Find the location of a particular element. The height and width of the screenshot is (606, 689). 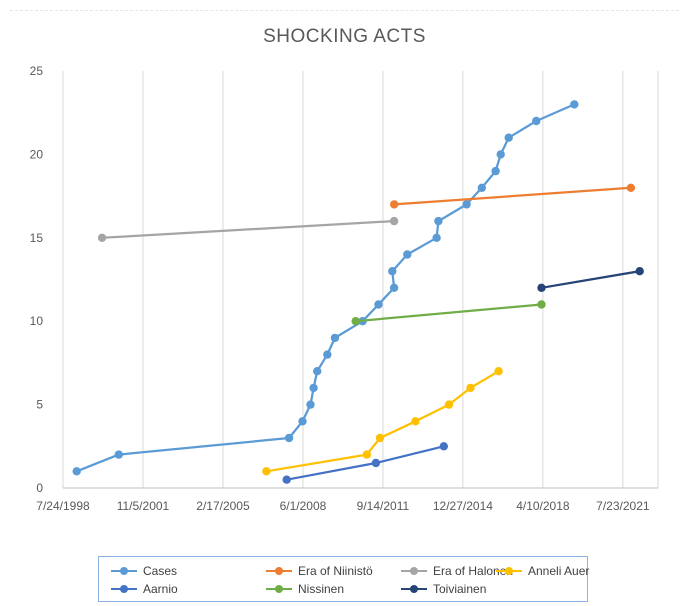

y-tick-label: 10 is located at coordinates (37, 321).